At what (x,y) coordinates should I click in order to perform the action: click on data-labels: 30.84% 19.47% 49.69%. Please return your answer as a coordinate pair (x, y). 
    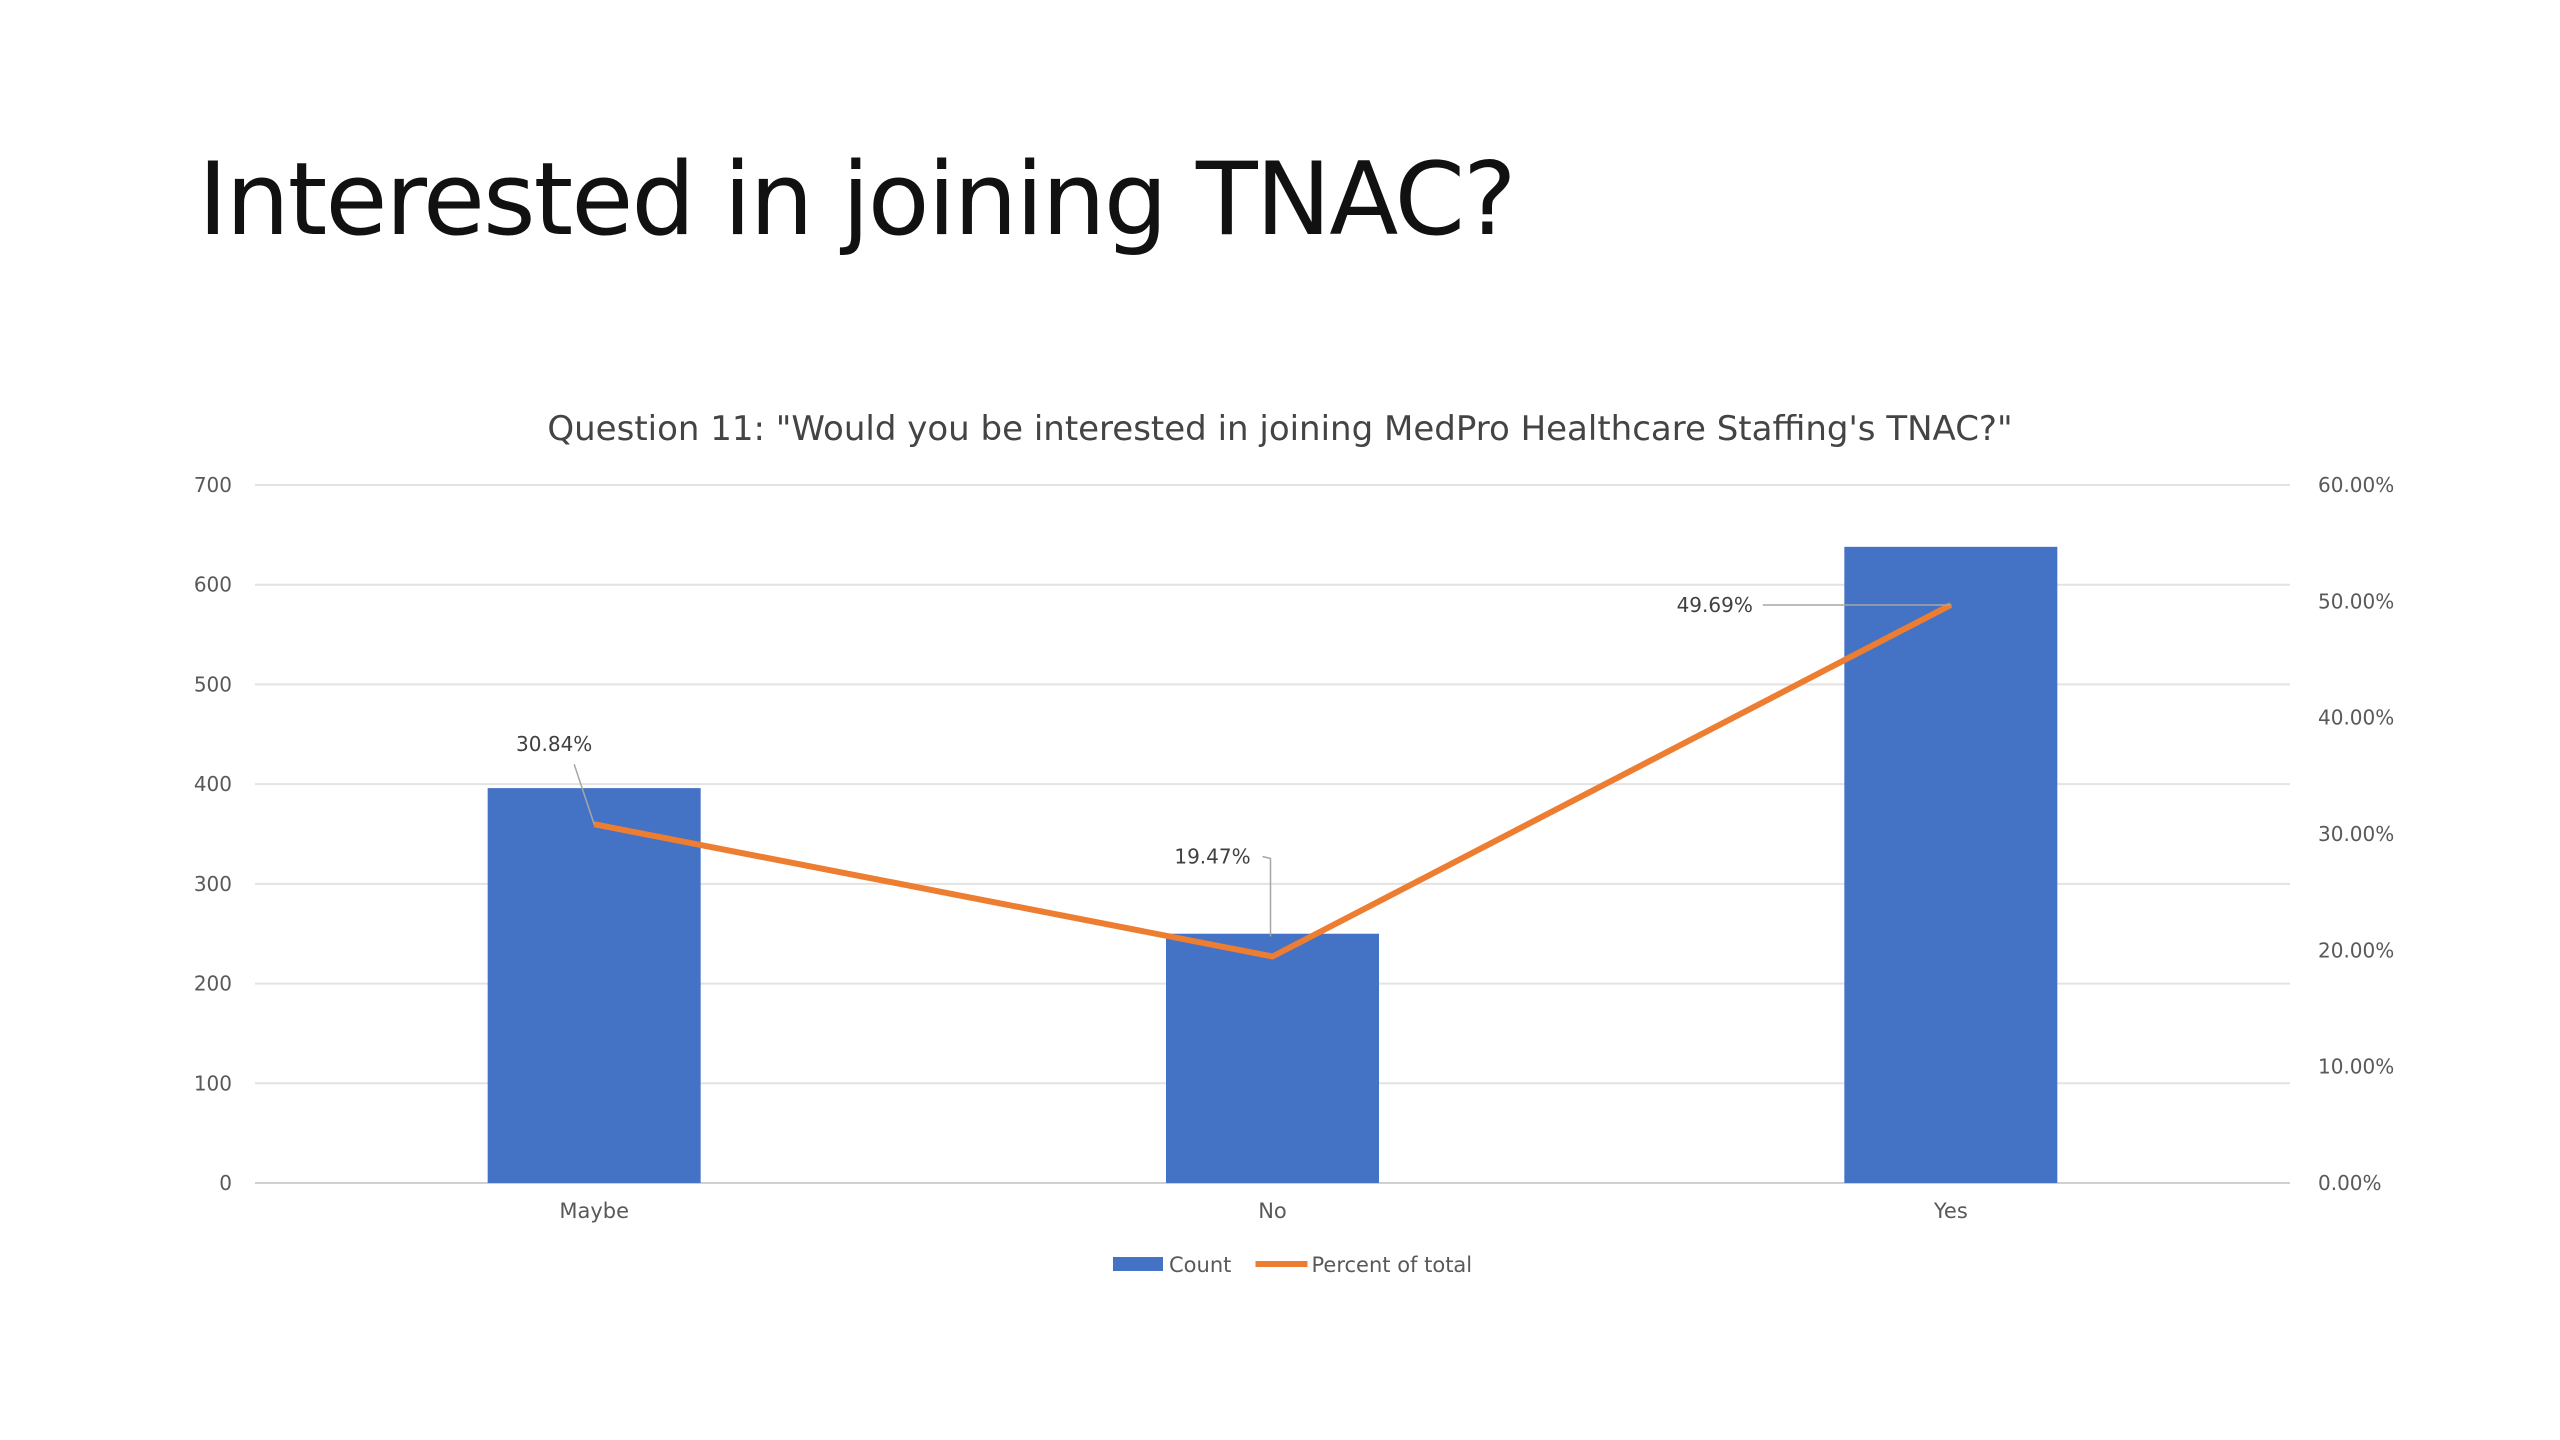
    Looking at the image, I should click on (1233, 765).